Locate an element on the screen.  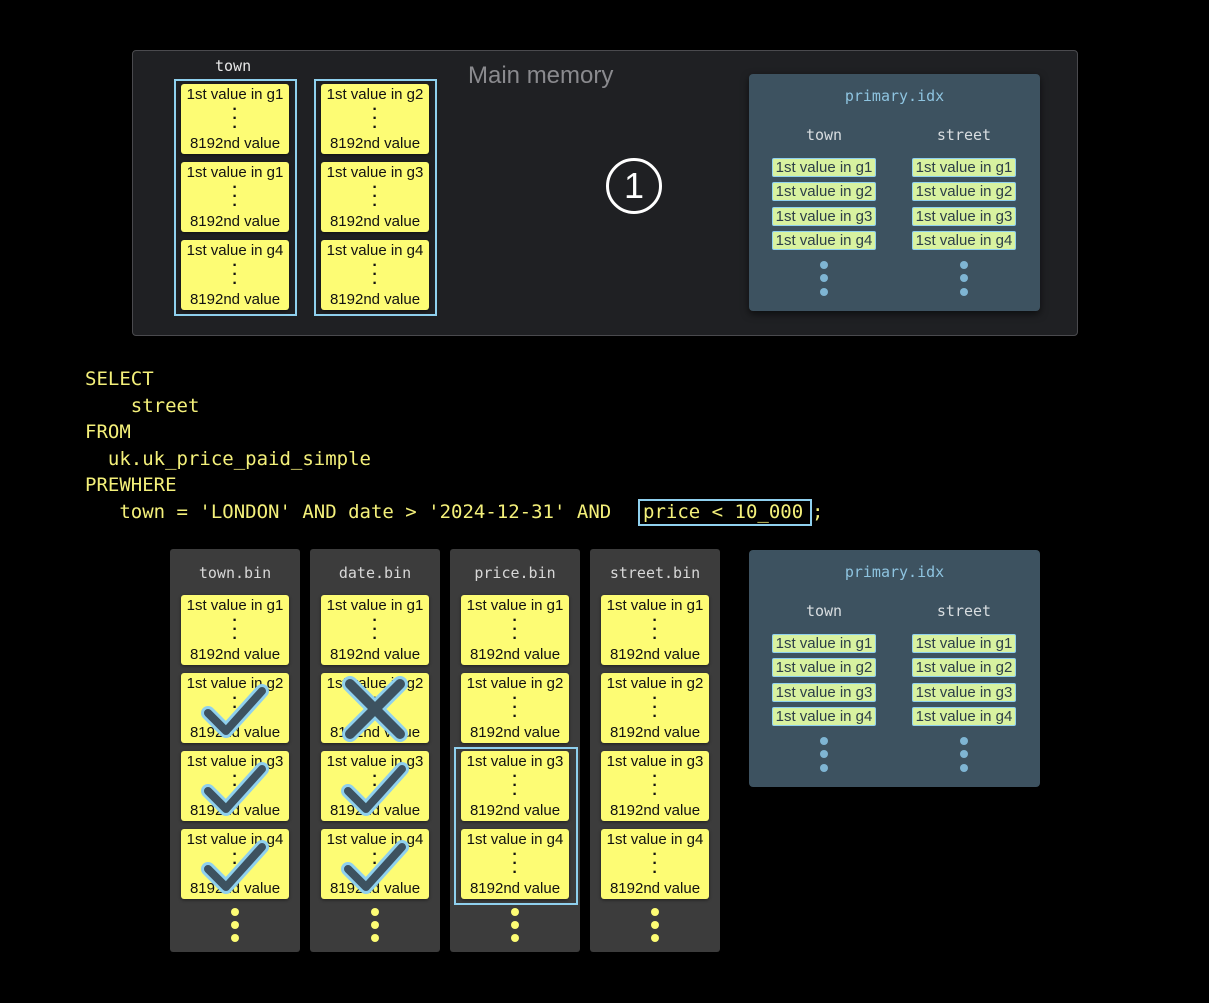
column-file-title: street.bin is located at coordinates (655, 573).